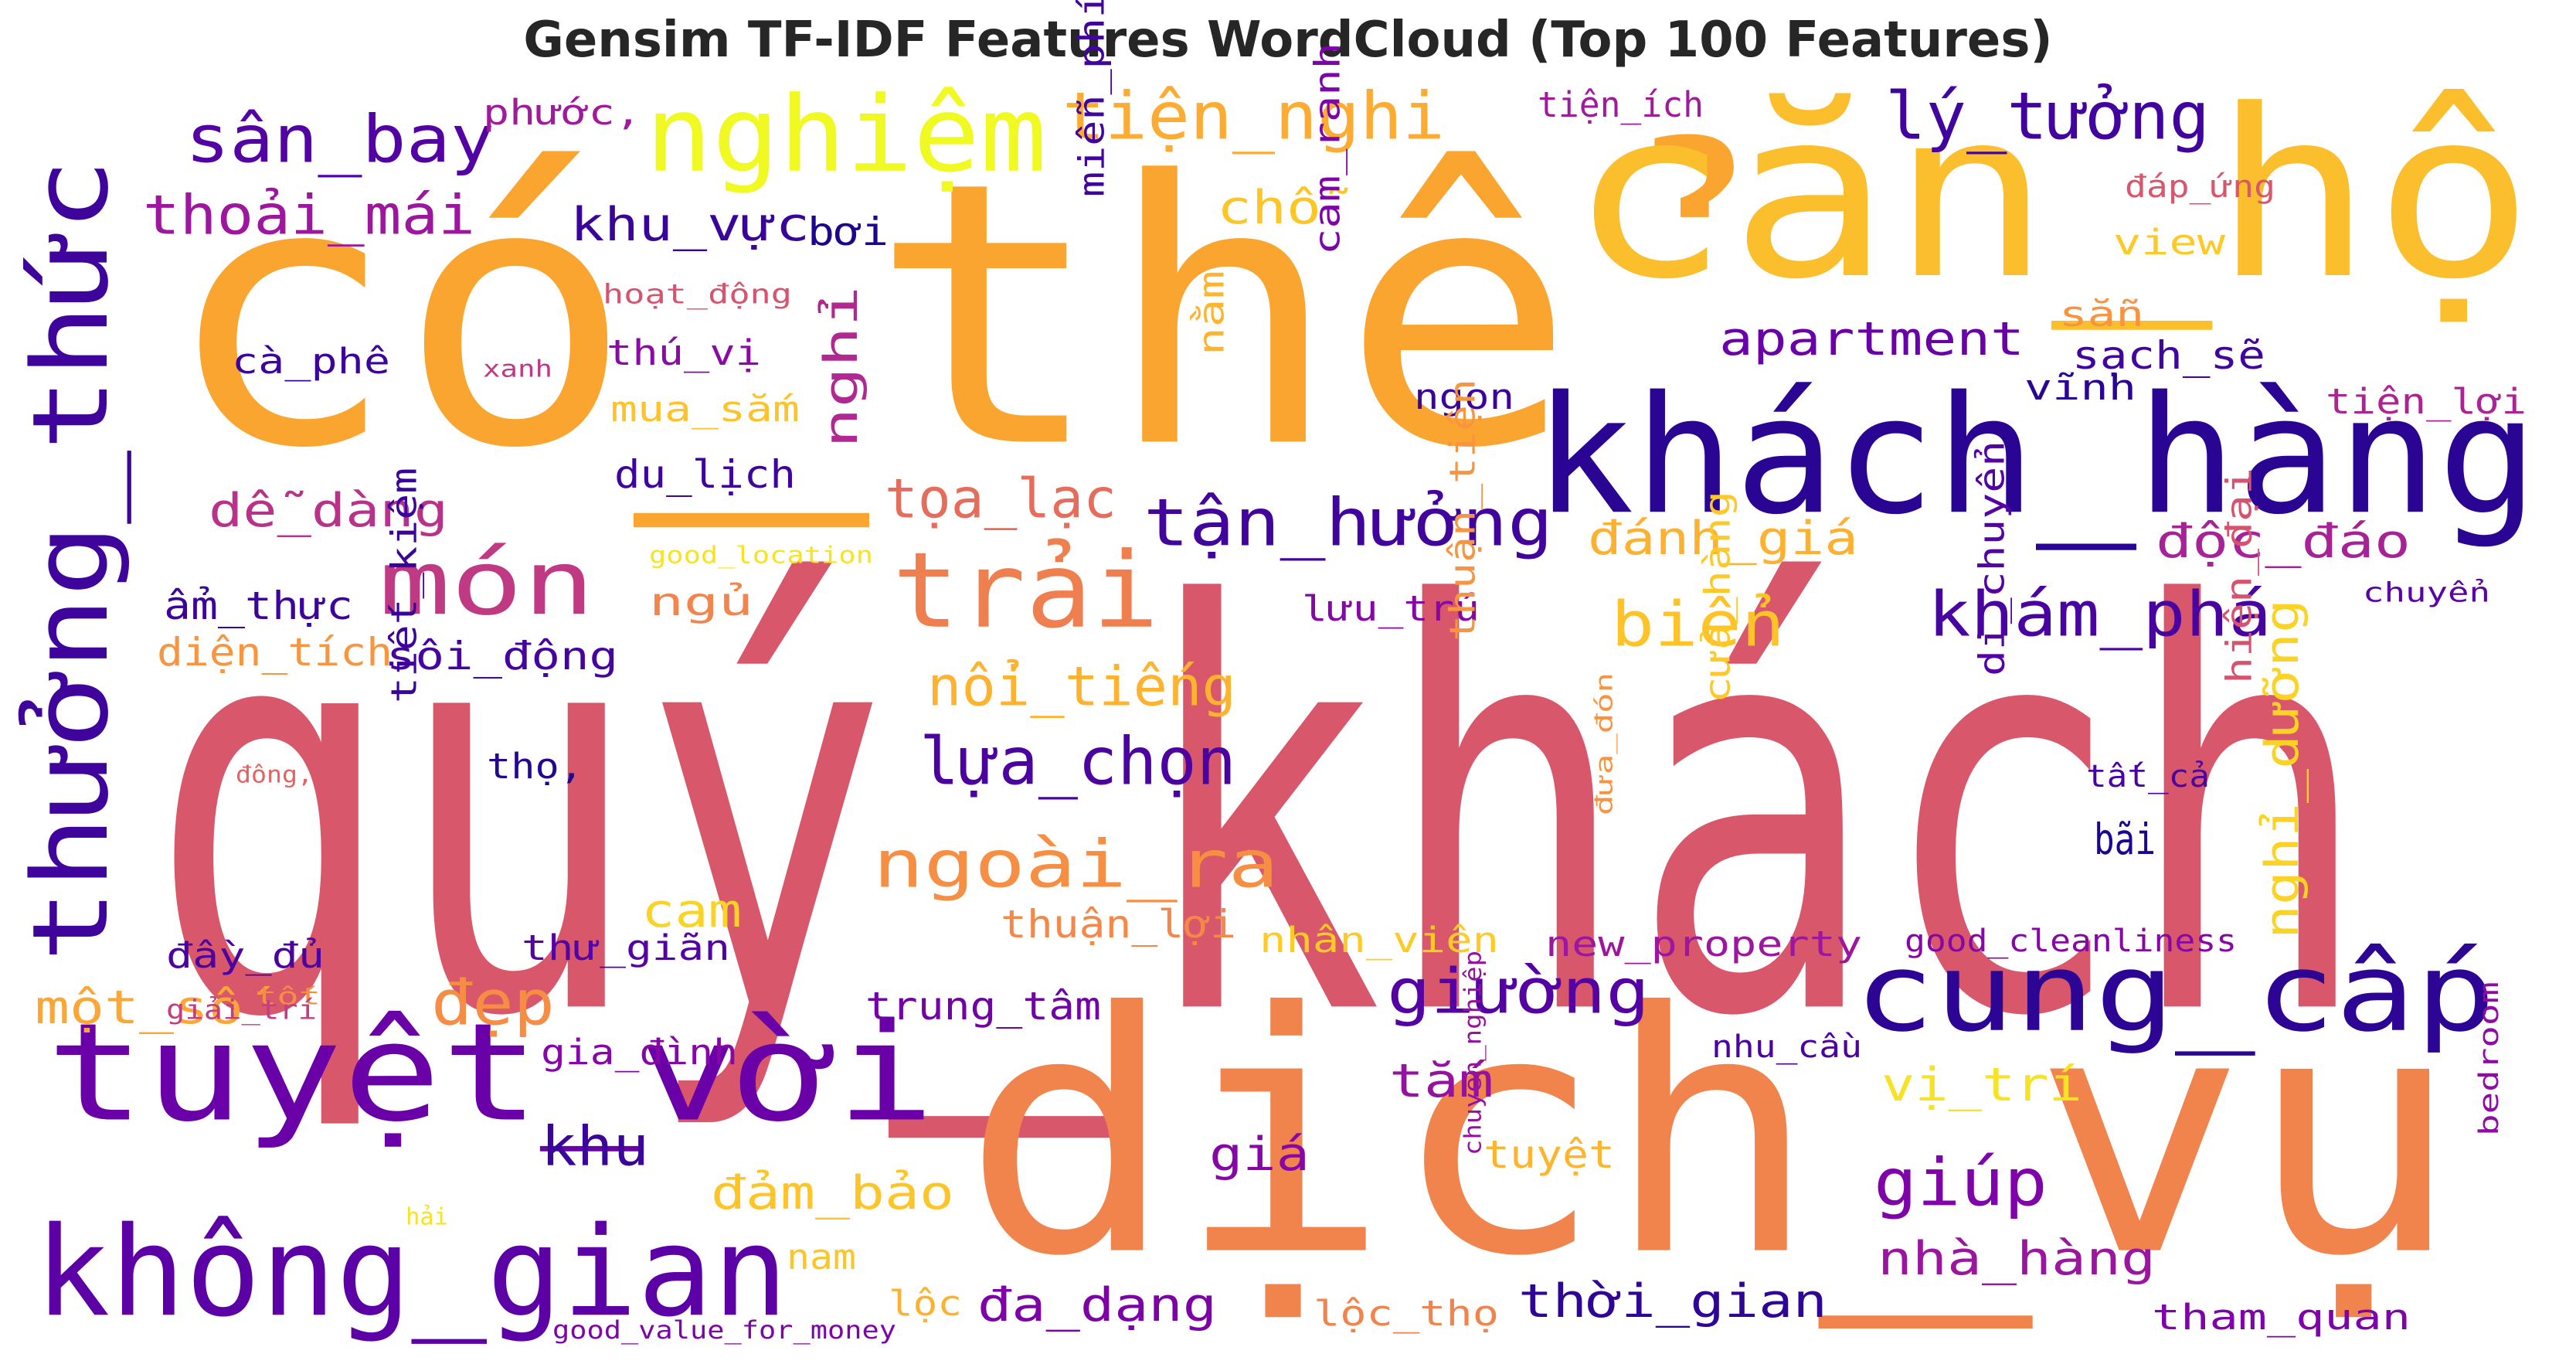 Image resolution: width=2576 pixels, height=1371 pixels. Describe the element at coordinates (701, 602) in the screenshot. I see `word-ngu: ngủ` at that location.